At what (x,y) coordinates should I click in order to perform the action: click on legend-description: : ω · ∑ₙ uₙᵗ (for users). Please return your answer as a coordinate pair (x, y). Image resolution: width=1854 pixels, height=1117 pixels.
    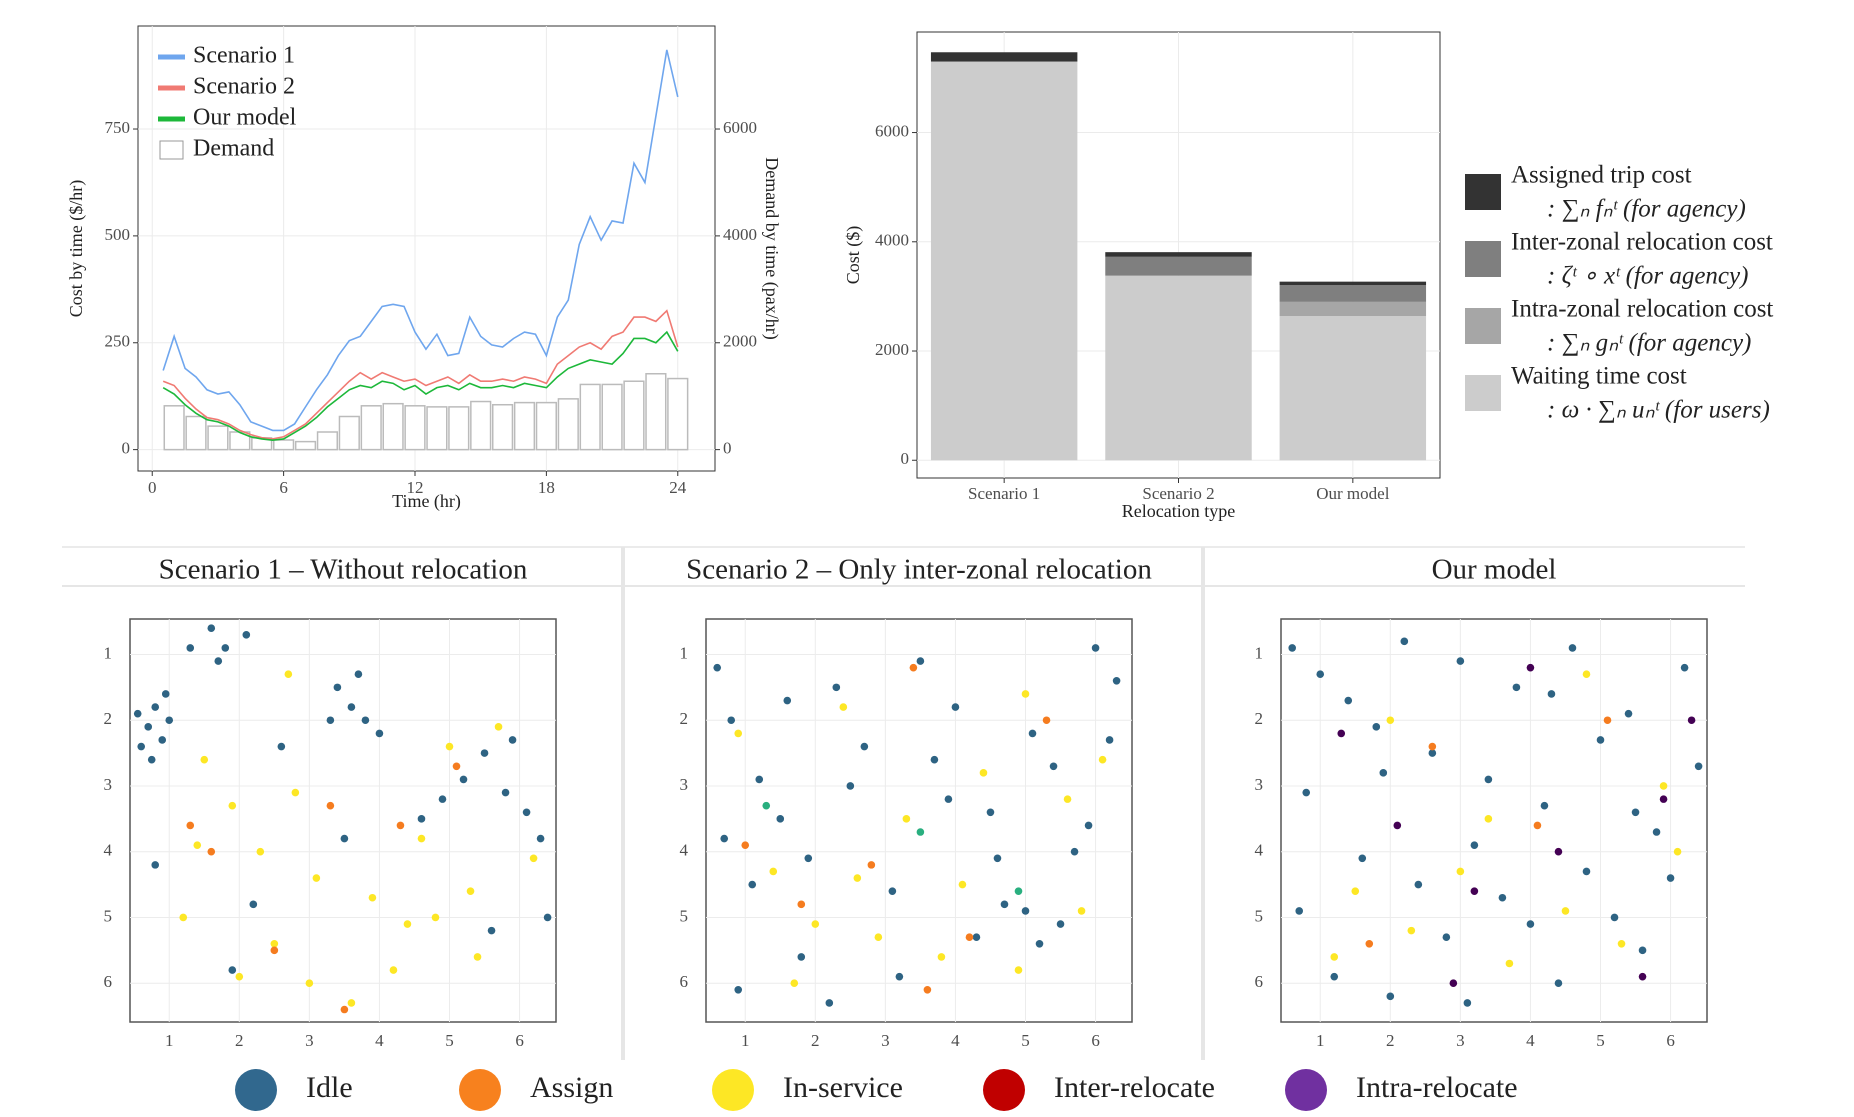
    Looking at the image, I should click on (1658, 410).